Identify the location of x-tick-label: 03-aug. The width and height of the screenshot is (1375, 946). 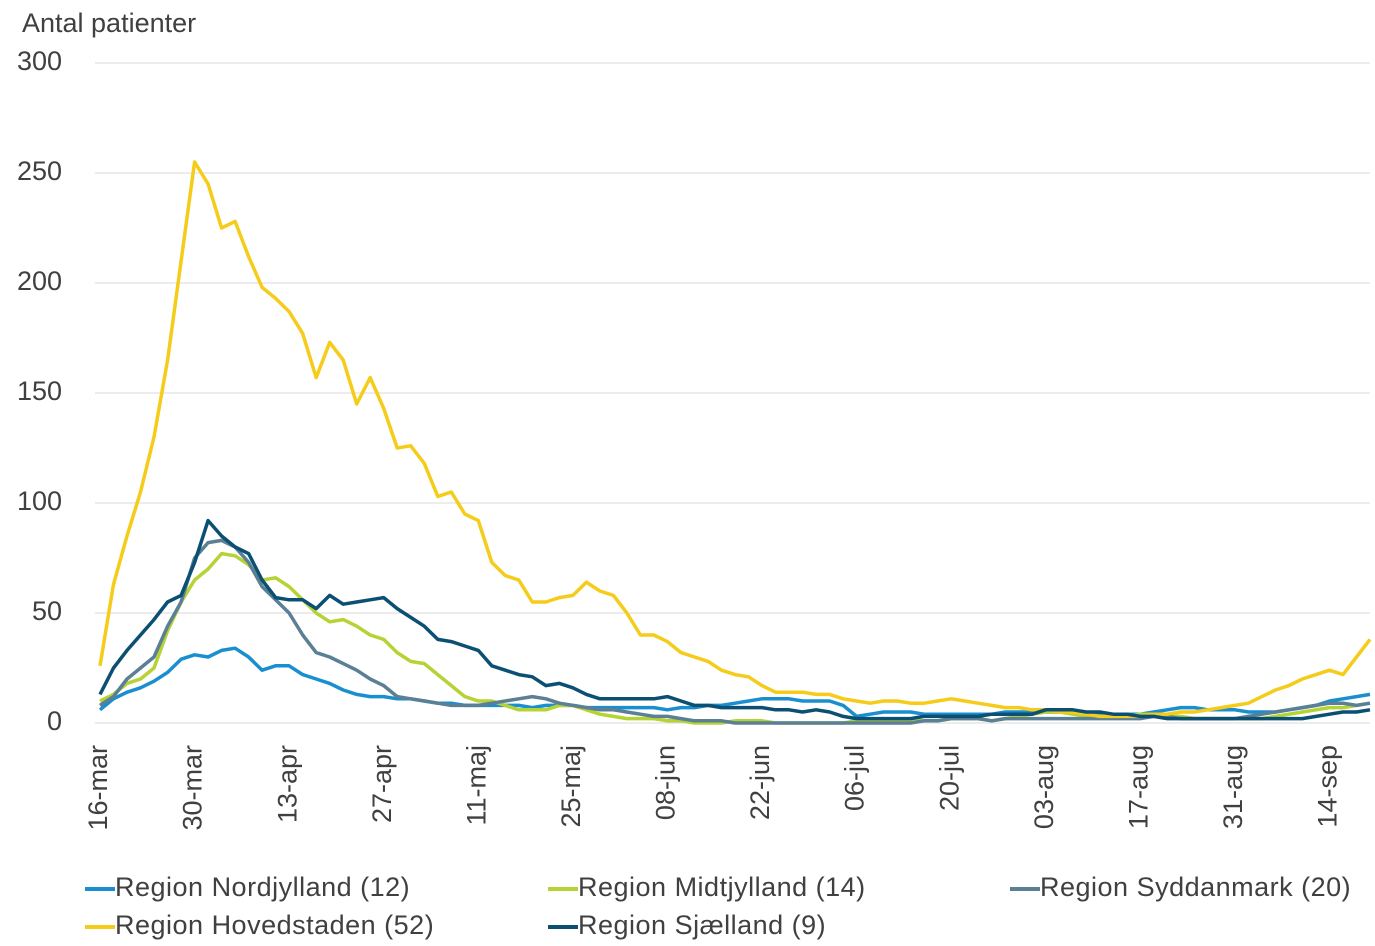
(1044, 787).